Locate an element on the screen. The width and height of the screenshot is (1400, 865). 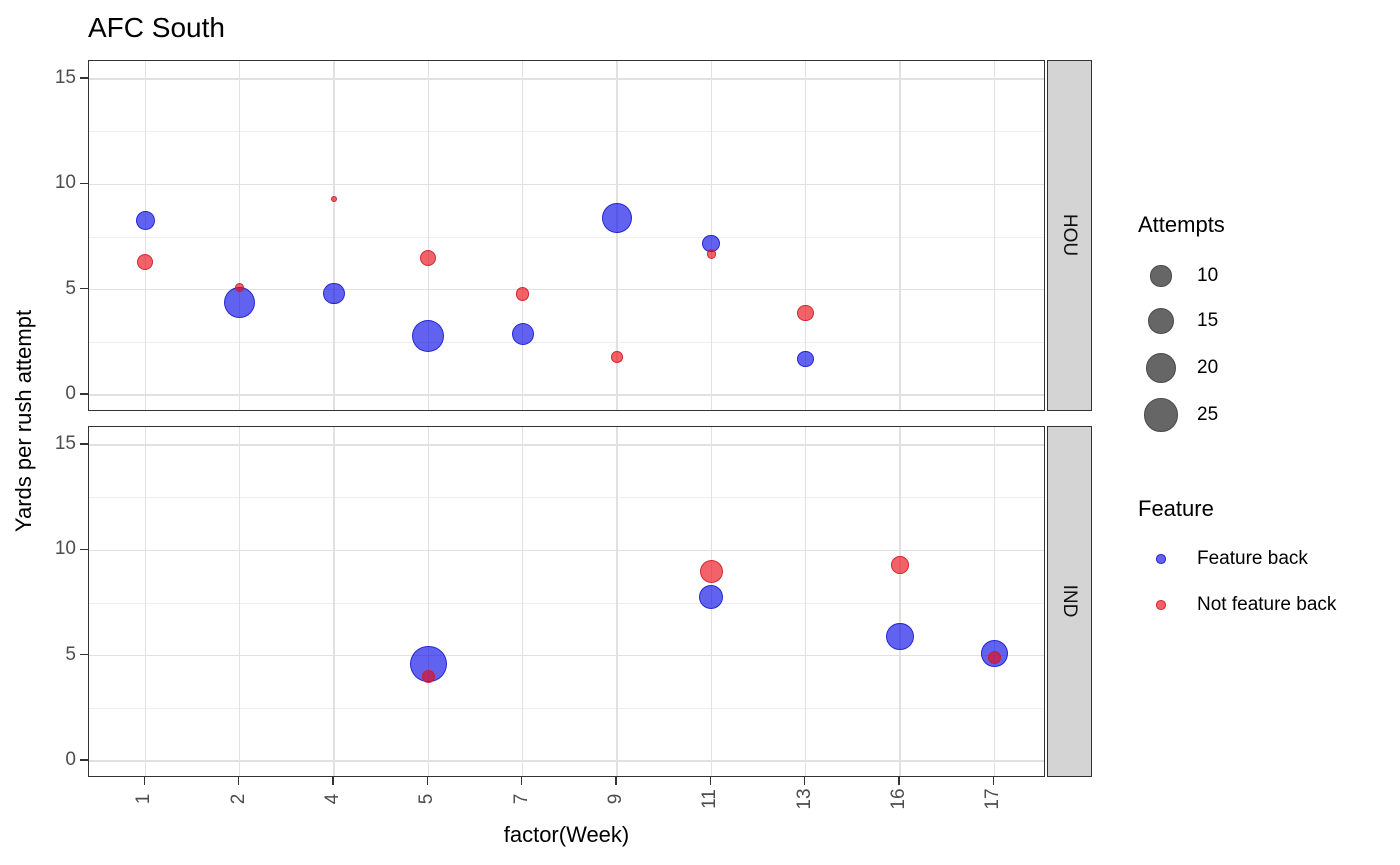
x-tick-label: 11 is located at coordinates (710, 799).